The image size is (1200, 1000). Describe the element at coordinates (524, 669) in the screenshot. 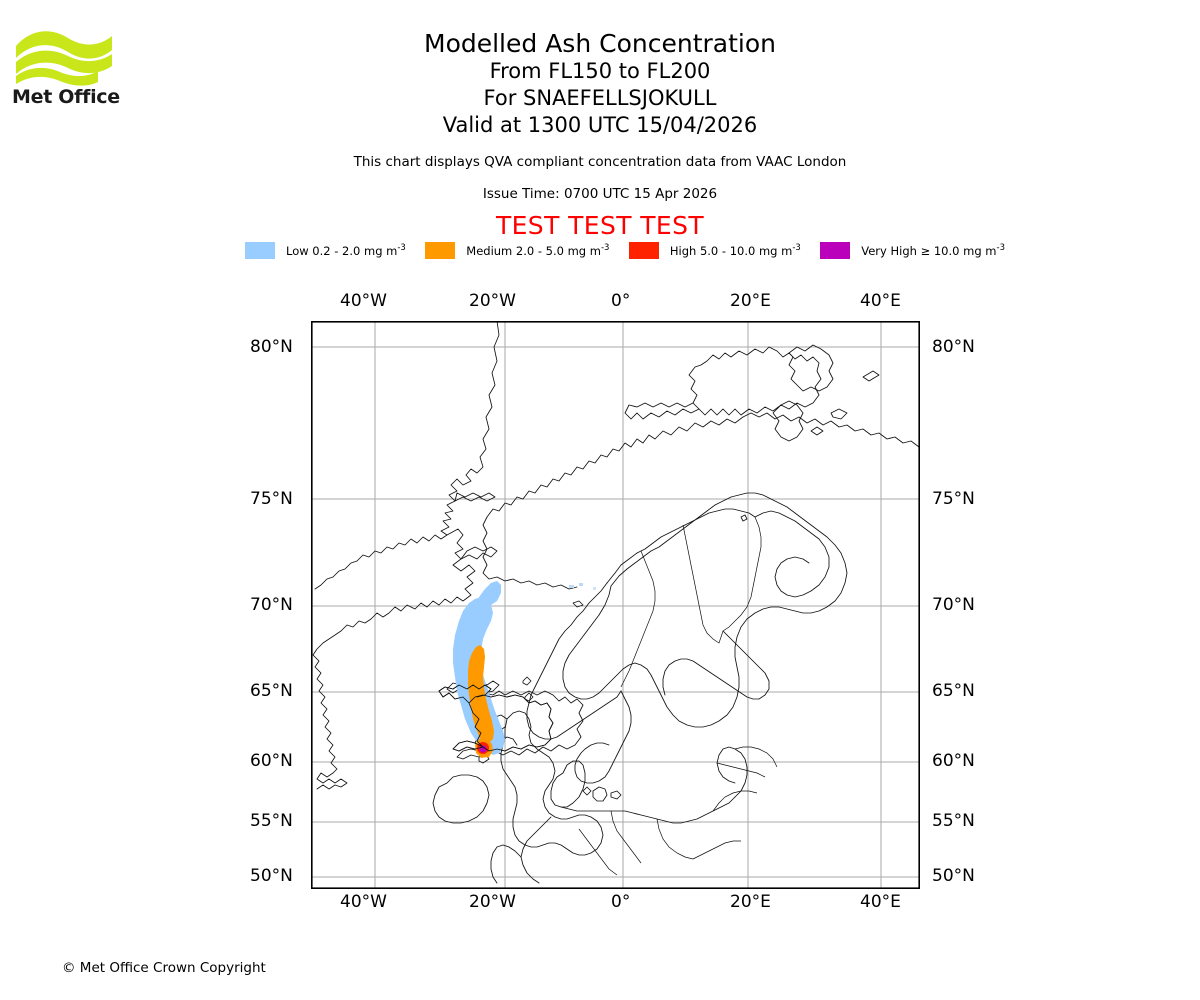

I see `ash-plume` at that location.